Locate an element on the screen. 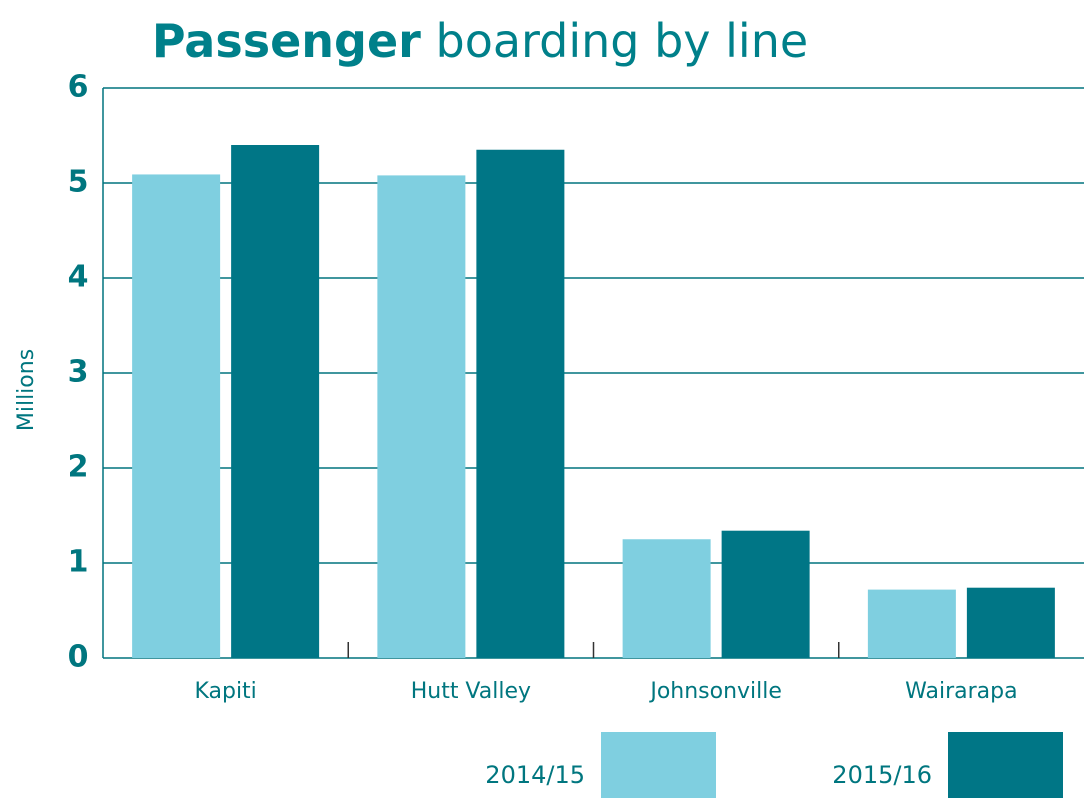 The image size is (1084, 798). x-tick-label: Johnsonville is located at coordinates (715, 691).